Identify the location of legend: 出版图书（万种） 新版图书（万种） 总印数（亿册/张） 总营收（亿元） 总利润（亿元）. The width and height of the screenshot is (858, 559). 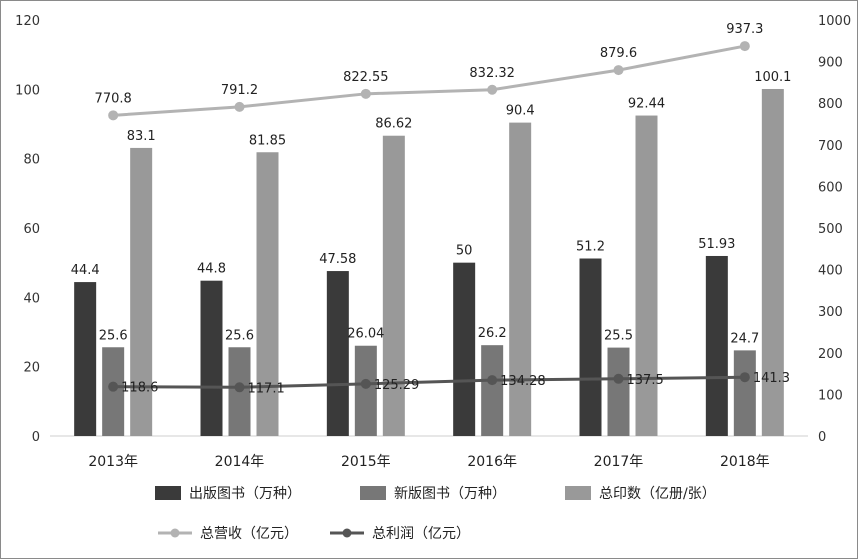
(435, 514).